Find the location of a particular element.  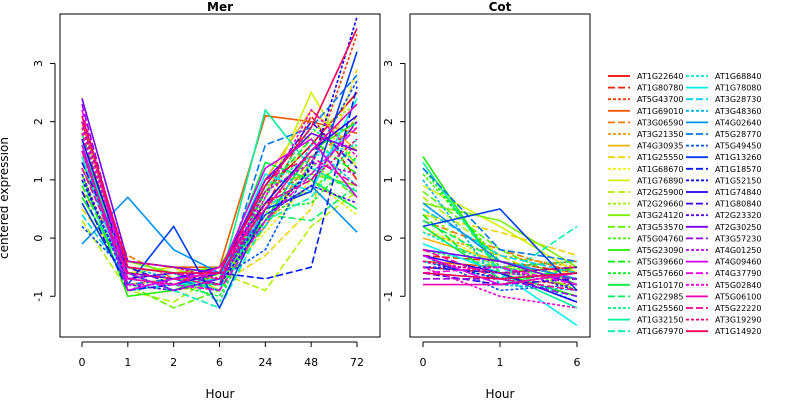

legend-label: AT5G23090 is located at coordinates (660, 250).